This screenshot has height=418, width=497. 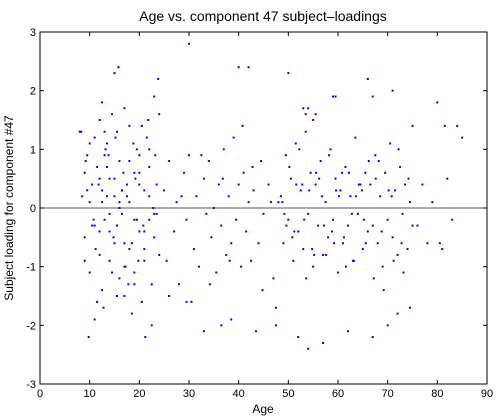 I want to click on x-tick-label: 50, so click(x=288, y=394).